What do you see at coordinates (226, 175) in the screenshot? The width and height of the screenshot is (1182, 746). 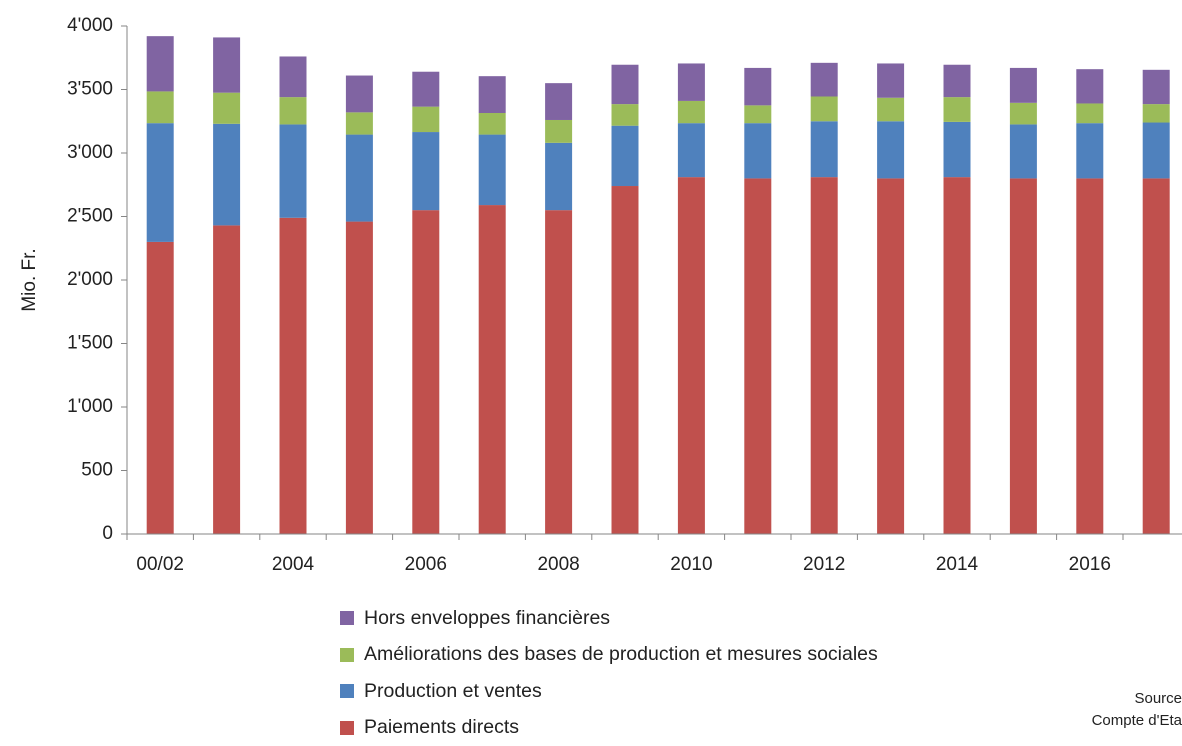 I see `bar-segment-2003-s1` at bounding box center [226, 175].